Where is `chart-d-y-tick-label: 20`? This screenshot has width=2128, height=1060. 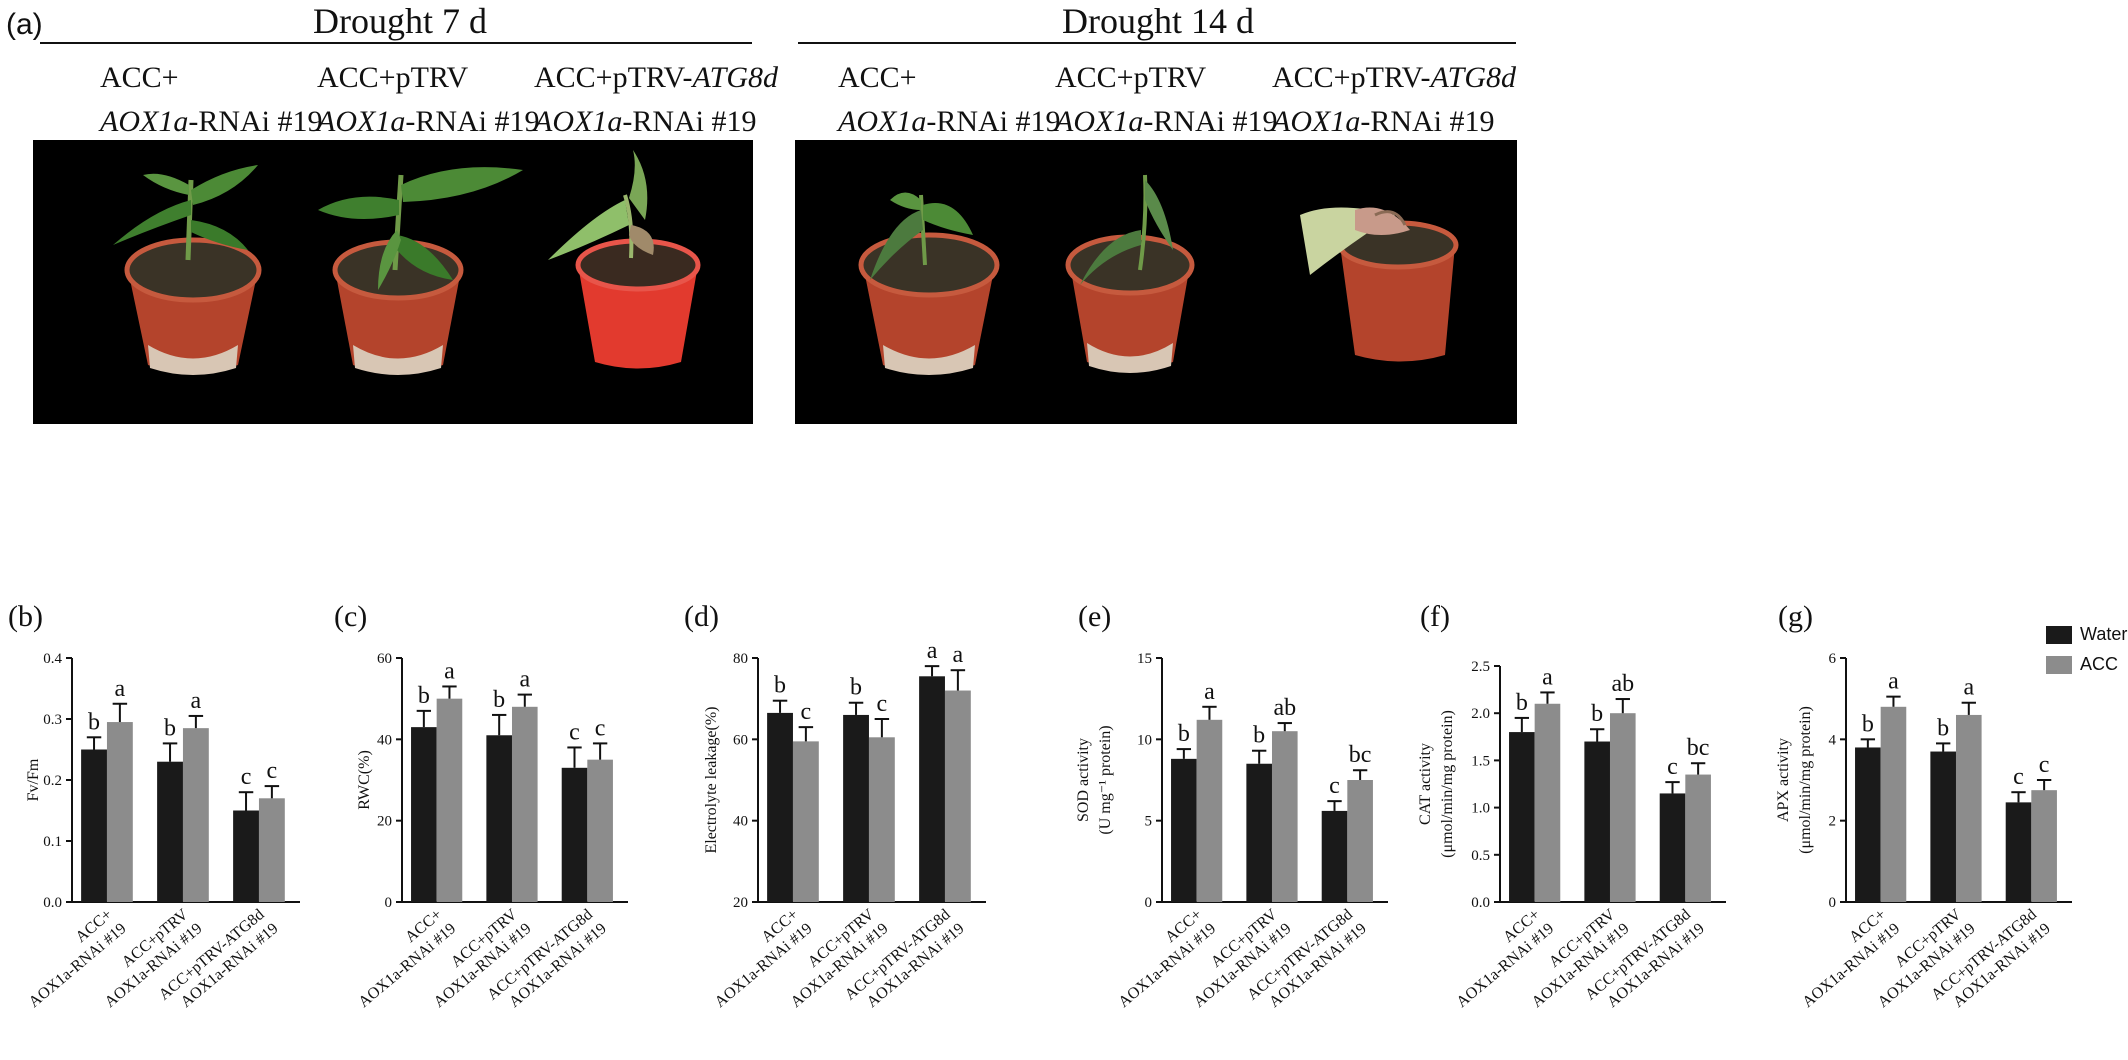 chart-d-y-tick-label: 20 is located at coordinates (740, 903).